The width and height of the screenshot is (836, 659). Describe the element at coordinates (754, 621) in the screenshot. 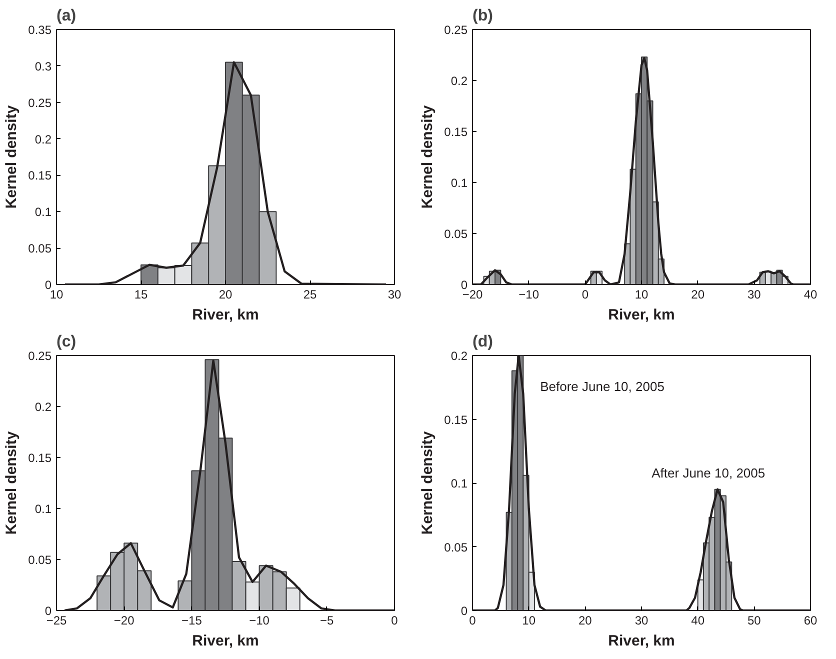

I see `x-tick-label: 50` at that location.